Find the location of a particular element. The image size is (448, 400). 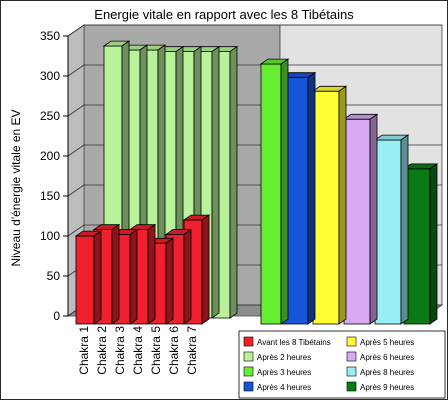

legend-label: Après 4 heures is located at coordinates (284, 387).